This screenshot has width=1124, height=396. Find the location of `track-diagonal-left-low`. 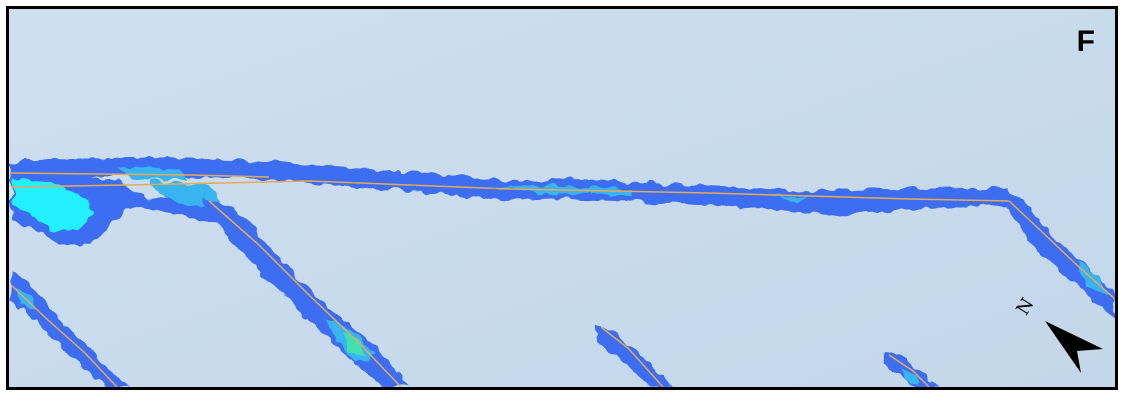

track-diagonal-left-low is located at coordinates (70, 329).